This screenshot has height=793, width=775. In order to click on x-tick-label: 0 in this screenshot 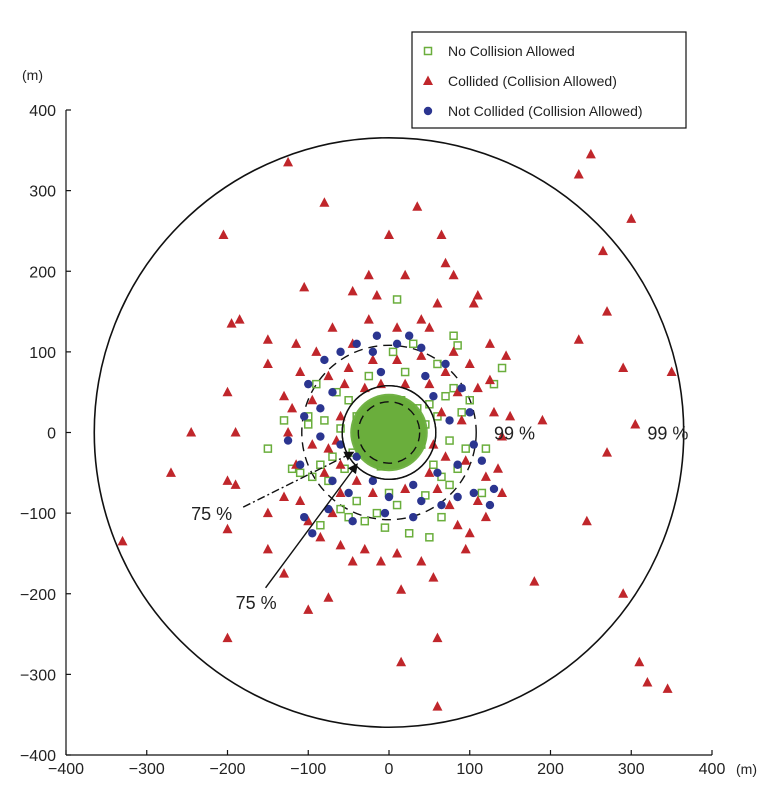, I will do `click(389, 769)`.